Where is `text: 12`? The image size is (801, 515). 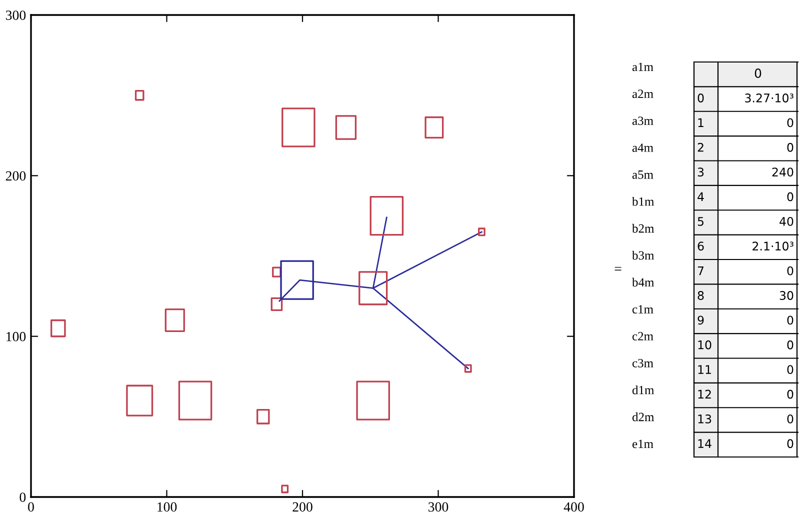
text: 12 is located at coordinates (704, 394).